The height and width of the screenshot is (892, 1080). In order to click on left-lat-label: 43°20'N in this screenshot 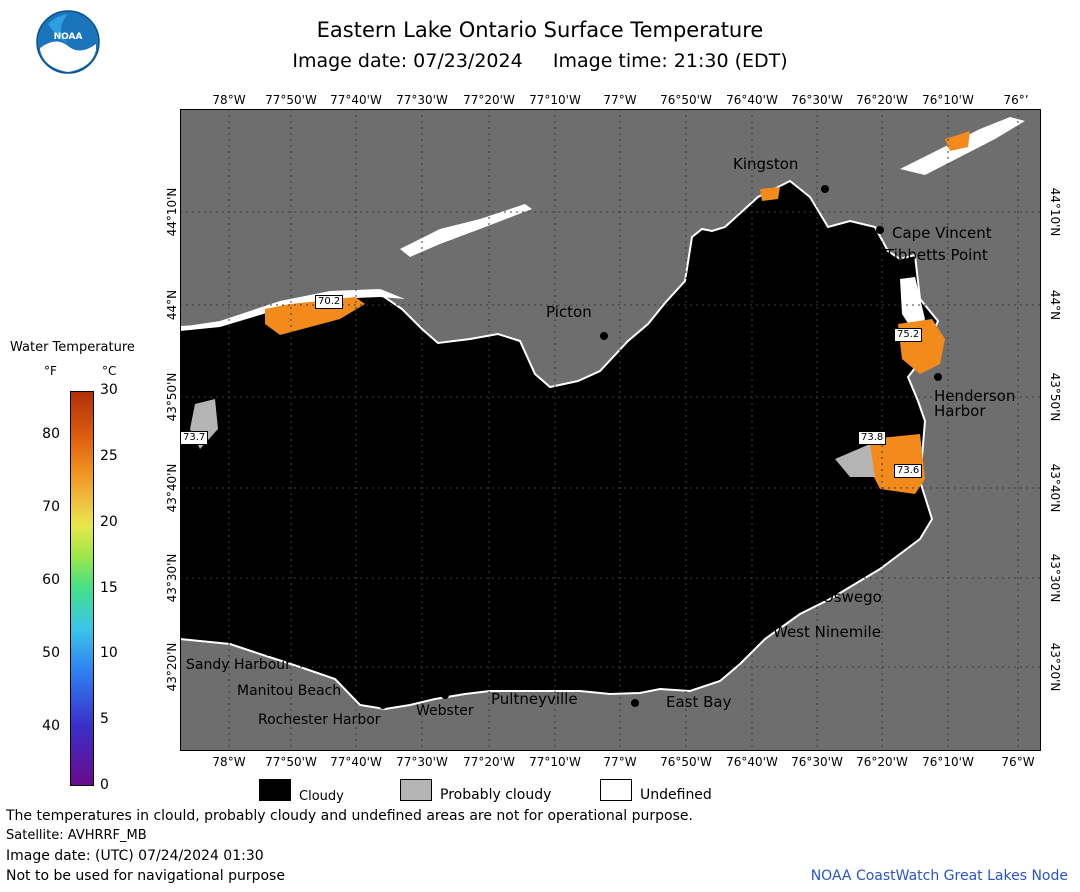, I will do `click(172, 667)`.